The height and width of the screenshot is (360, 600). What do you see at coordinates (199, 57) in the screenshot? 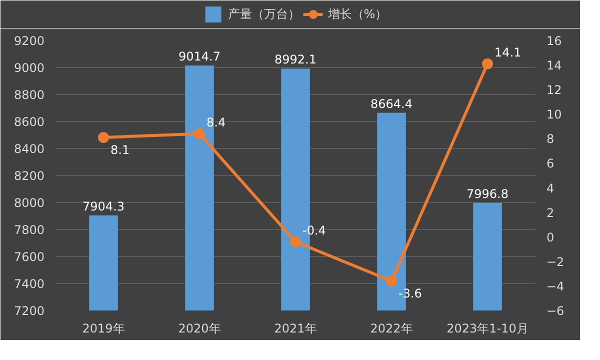
I see `data-label: 9014.7` at bounding box center [199, 57].